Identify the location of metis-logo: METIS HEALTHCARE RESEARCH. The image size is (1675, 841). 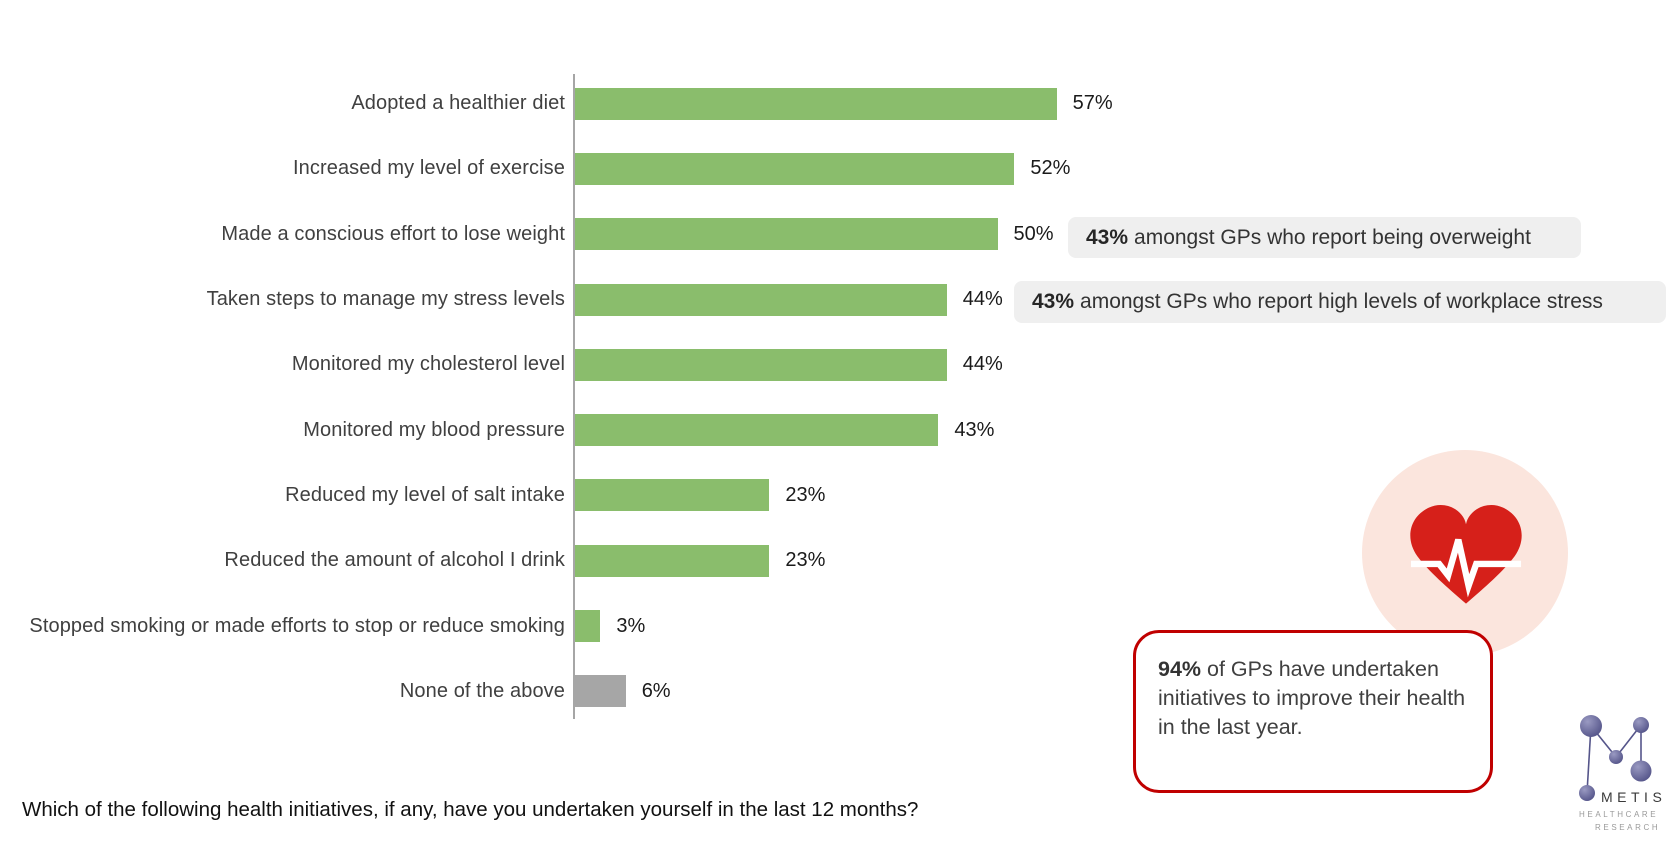
(1622, 773).